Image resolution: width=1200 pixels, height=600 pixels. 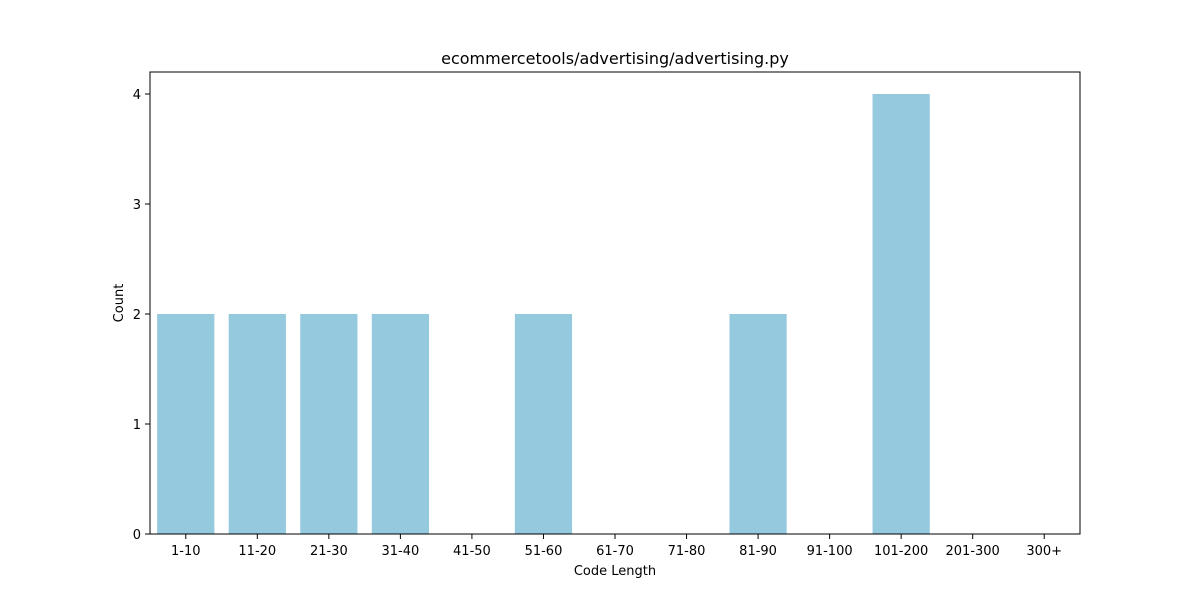 What do you see at coordinates (137, 425) in the screenshot?
I see `y-tick-label: 1` at bounding box center [137, 425].